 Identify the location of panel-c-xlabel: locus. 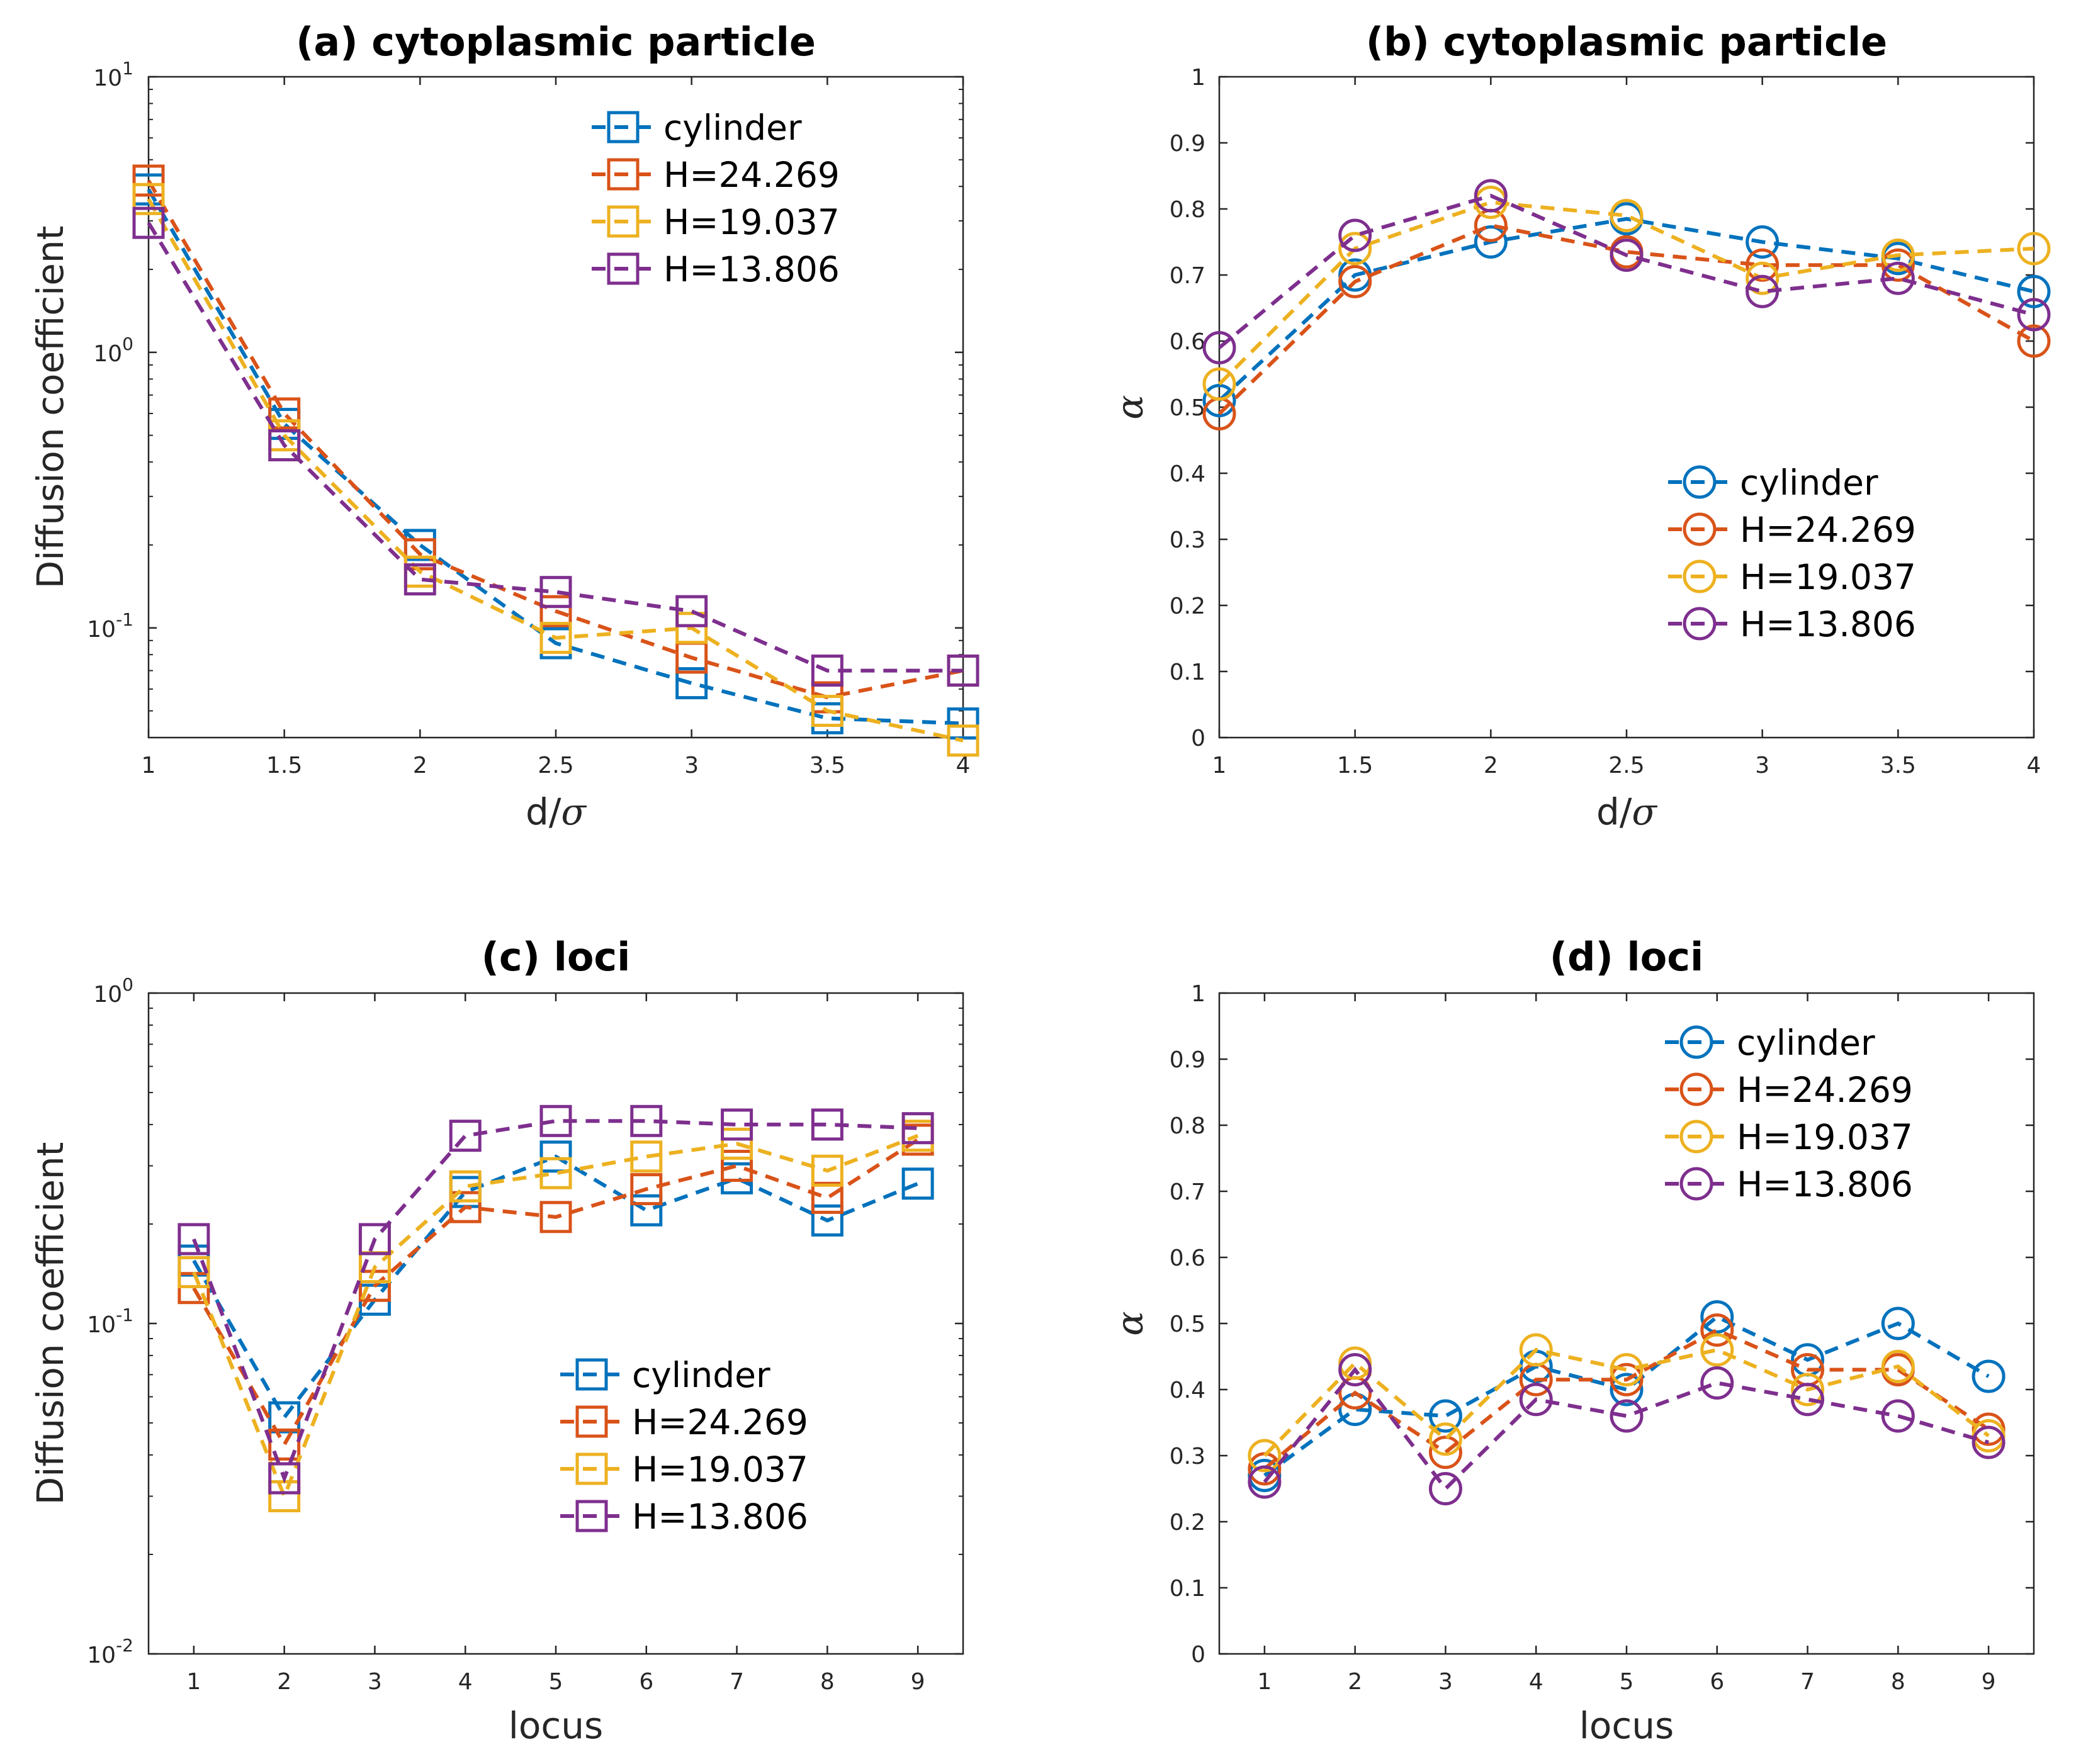
(556, 1725).